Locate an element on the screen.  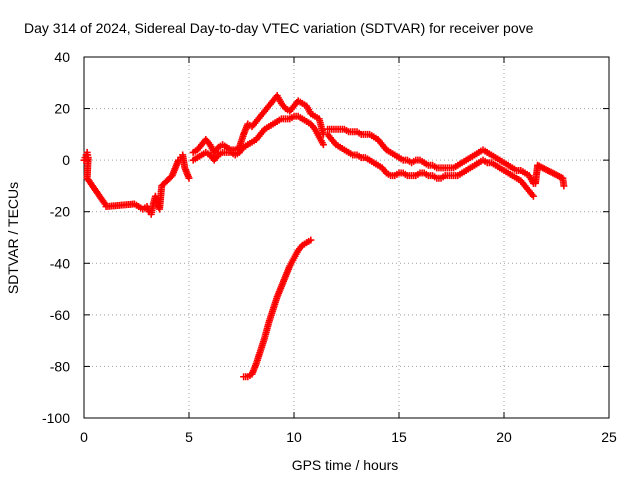
sdtvar-mid-upper is located at coordinates (430, 156).